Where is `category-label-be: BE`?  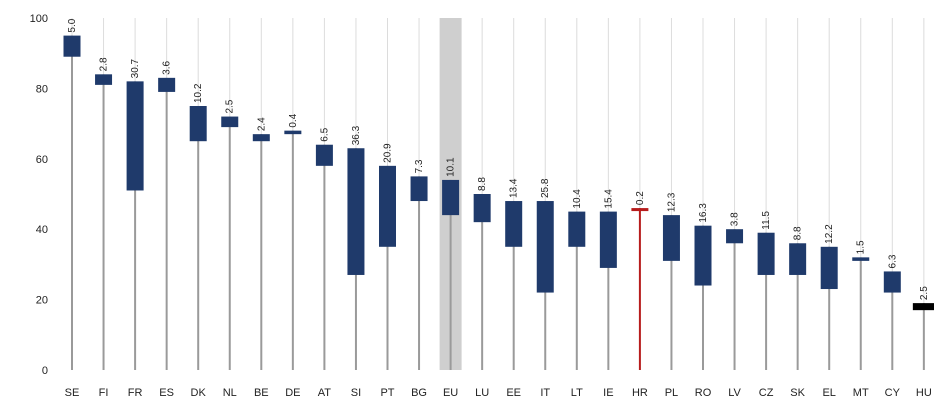 category-label-be: BE is located at coordinates (261, 393).